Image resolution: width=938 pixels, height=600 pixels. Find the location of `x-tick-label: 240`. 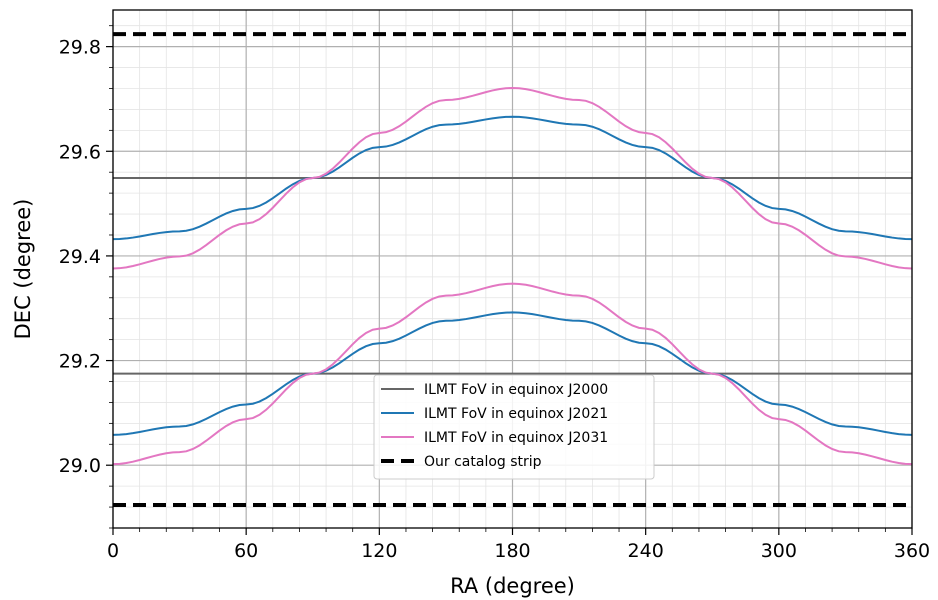

x-tick-label: 240 is located at coordinates (646, 551).